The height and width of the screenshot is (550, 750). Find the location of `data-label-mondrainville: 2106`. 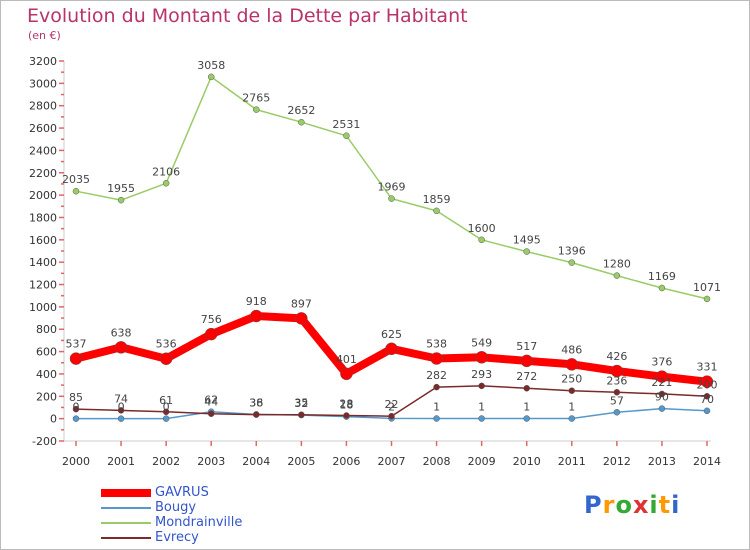

data-label-mondrainville: 2106 is located at coordinates (166, 171).